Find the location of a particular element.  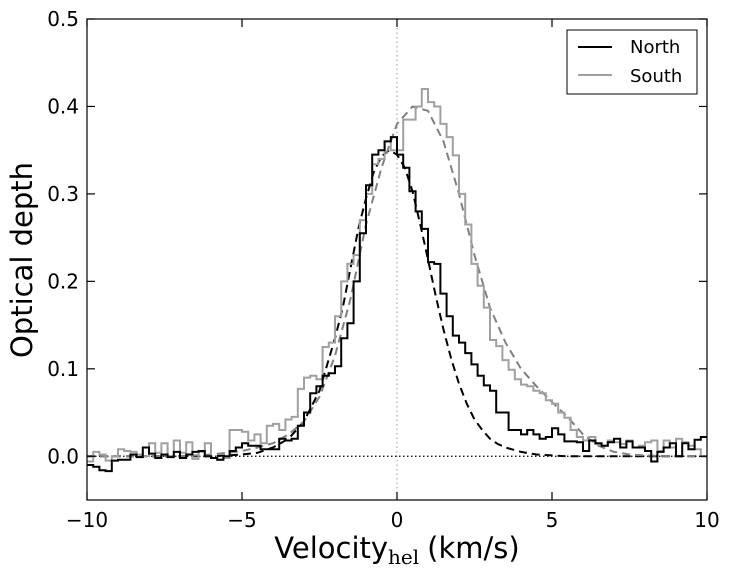

x-tick-label: 10 is located at coordinates (706, 520).